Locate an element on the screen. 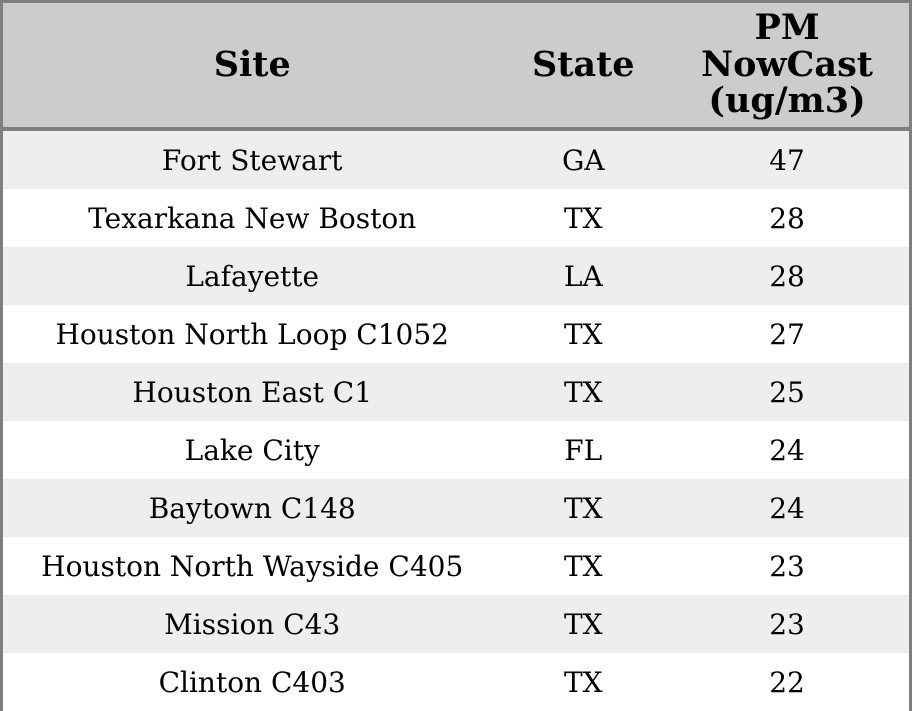  table-row: Lafayette LA 28 is located at coordinates (456, 276).